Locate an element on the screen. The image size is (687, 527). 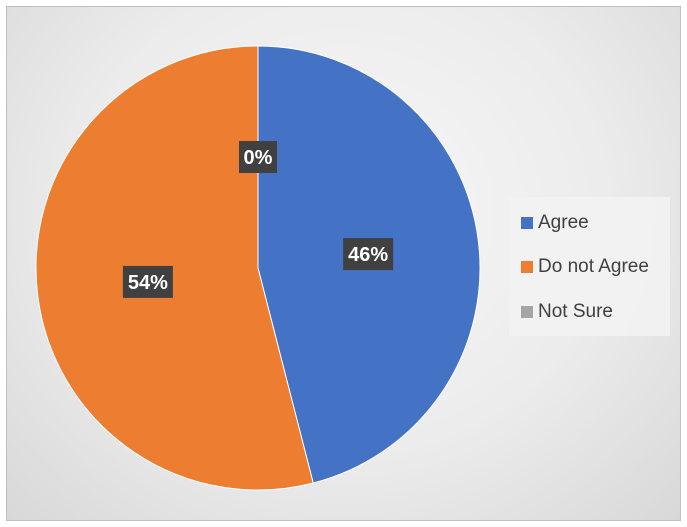
svg-text: 46% is located at coordinates (368, 255).